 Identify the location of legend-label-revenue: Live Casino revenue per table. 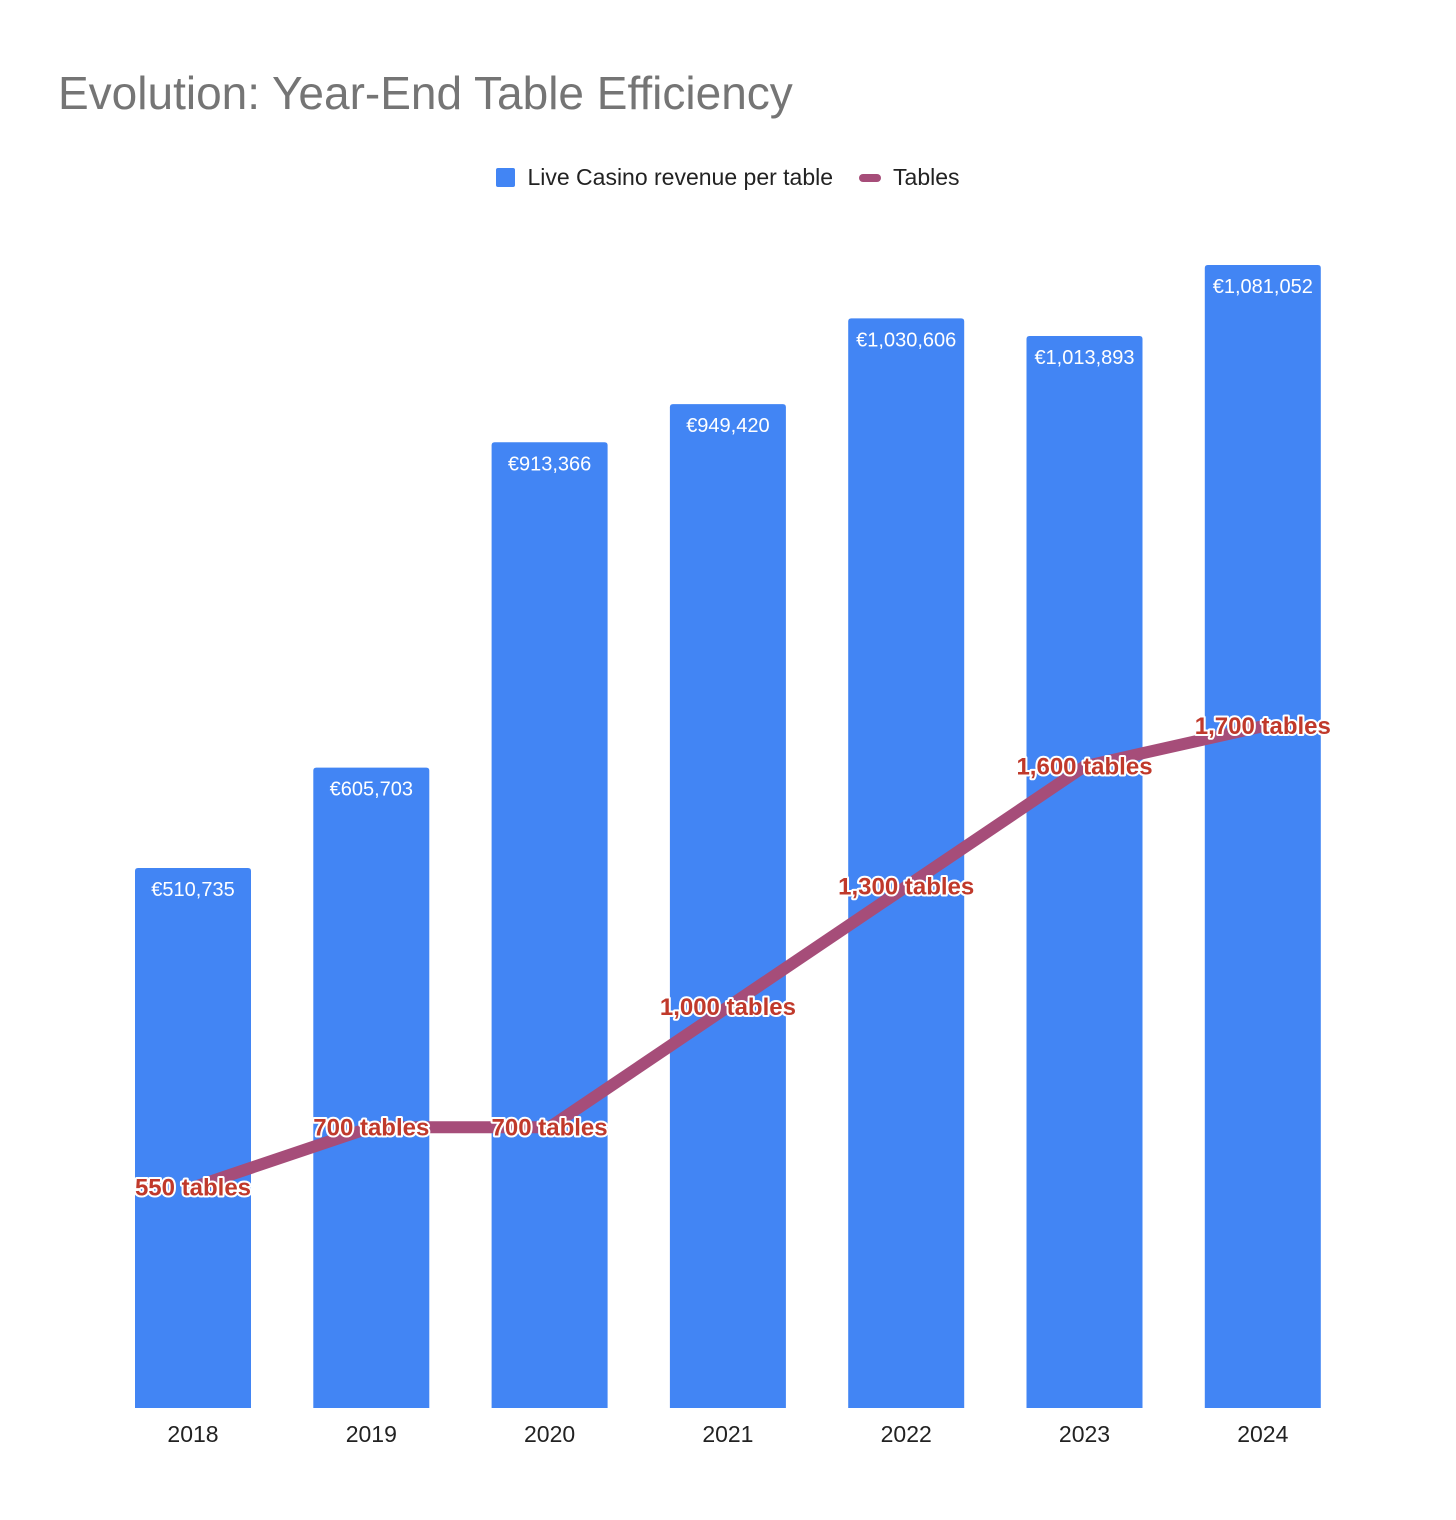
(680, 177).